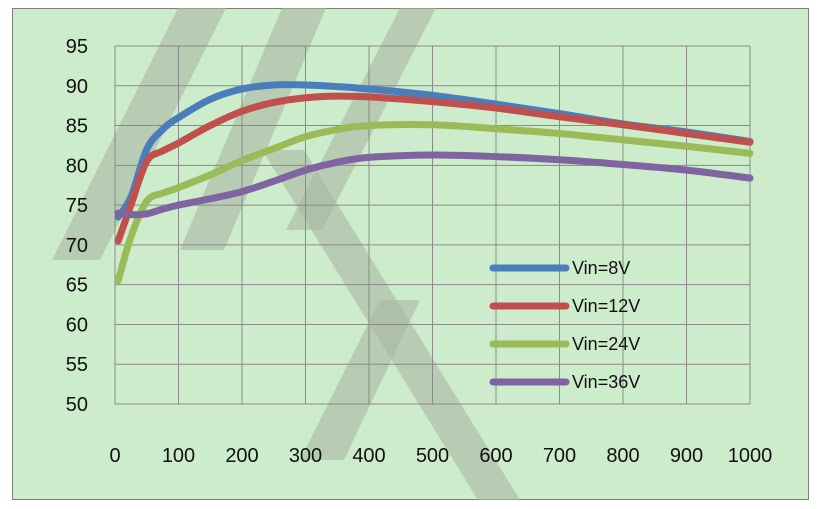 The image size is (821, 509). Describe the element at coordinates (77, 226) in the screenshot. I see `y-axis-ticks: 50 55 60 65 70 75 80 85 90 95` at that location.